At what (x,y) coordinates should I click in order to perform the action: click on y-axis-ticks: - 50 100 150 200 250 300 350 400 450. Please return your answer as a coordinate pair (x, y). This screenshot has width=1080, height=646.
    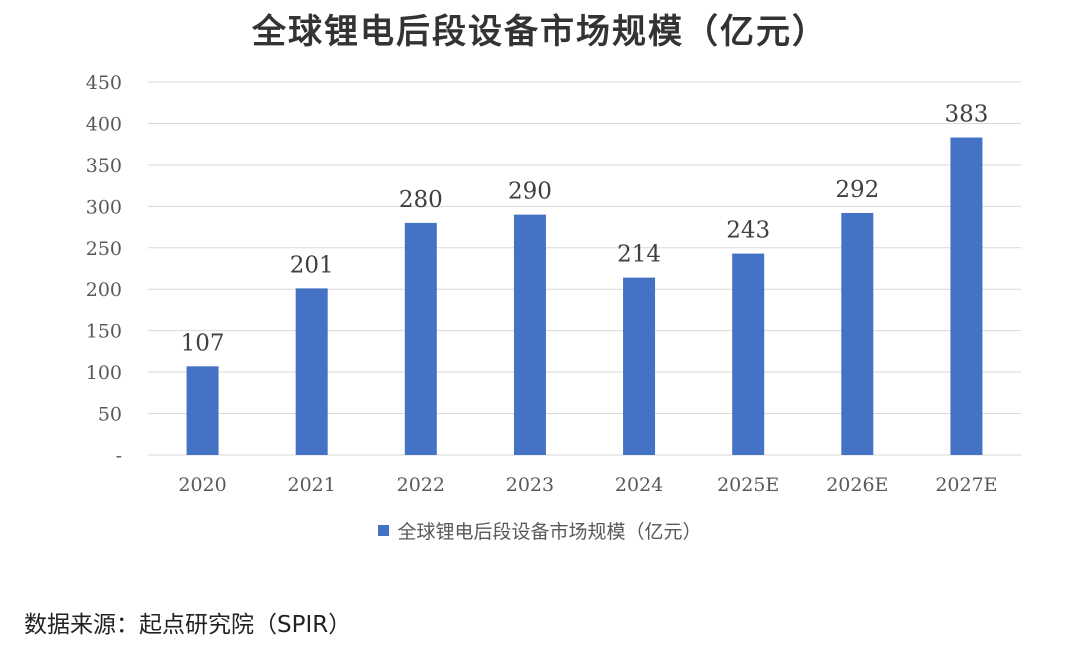
    Looking at the image, I should click on (104, 269).